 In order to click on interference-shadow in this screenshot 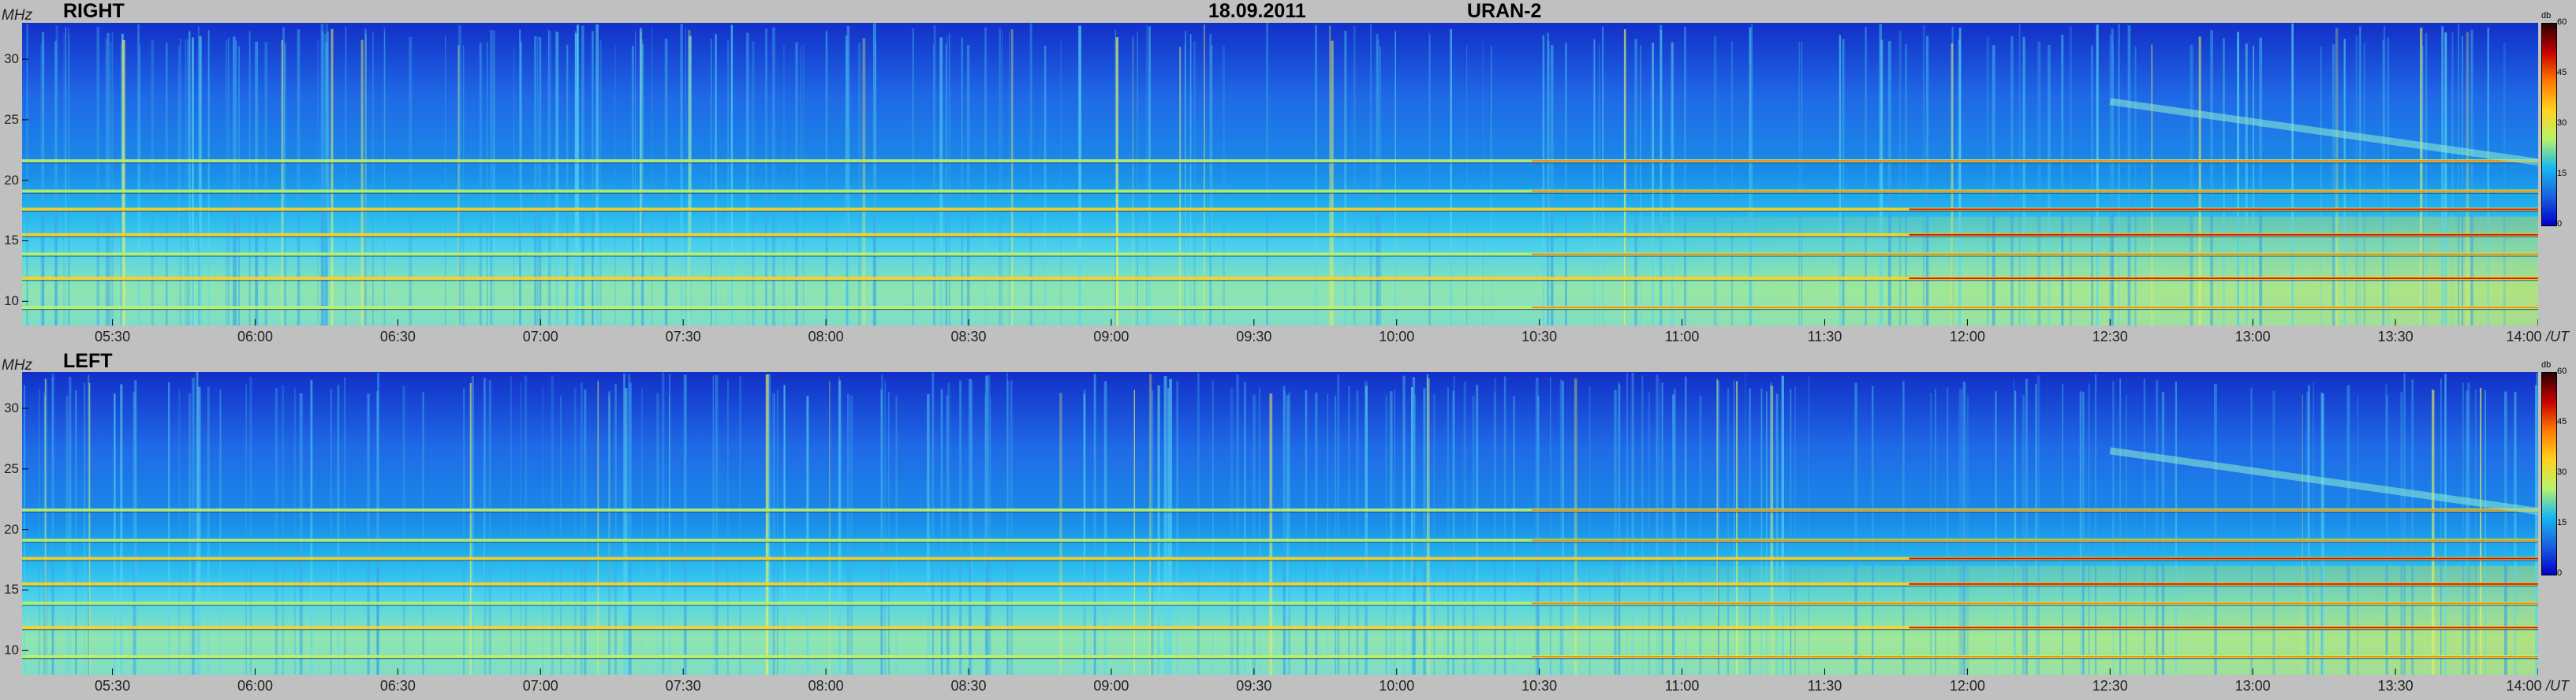, I will do `click(1280, 630)`.